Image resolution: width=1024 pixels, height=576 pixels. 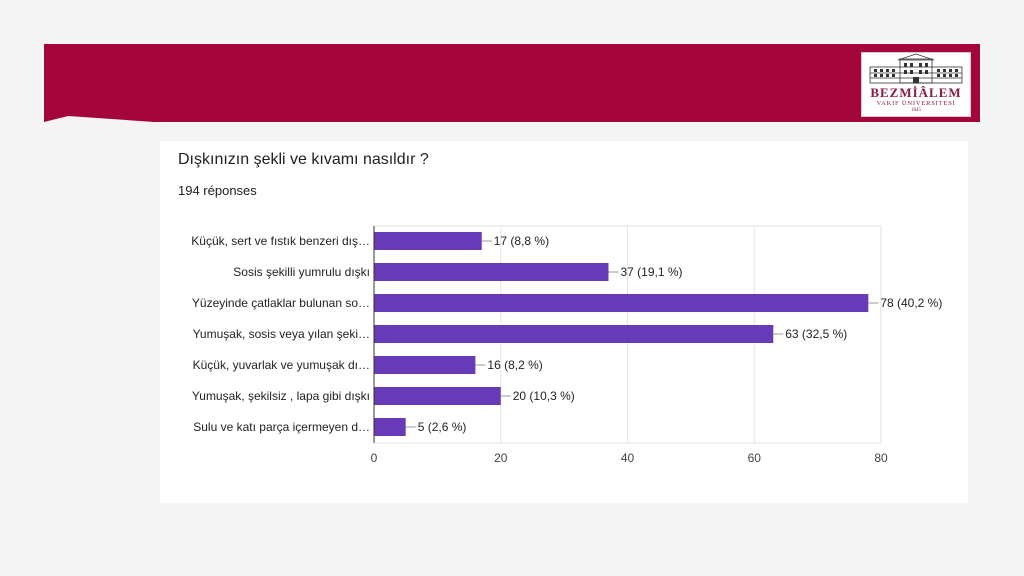 What do you see at coordinates (374, 458) in the screenshot?
I see `x-tick-label-0: 0` at bounding box center [374, 458].